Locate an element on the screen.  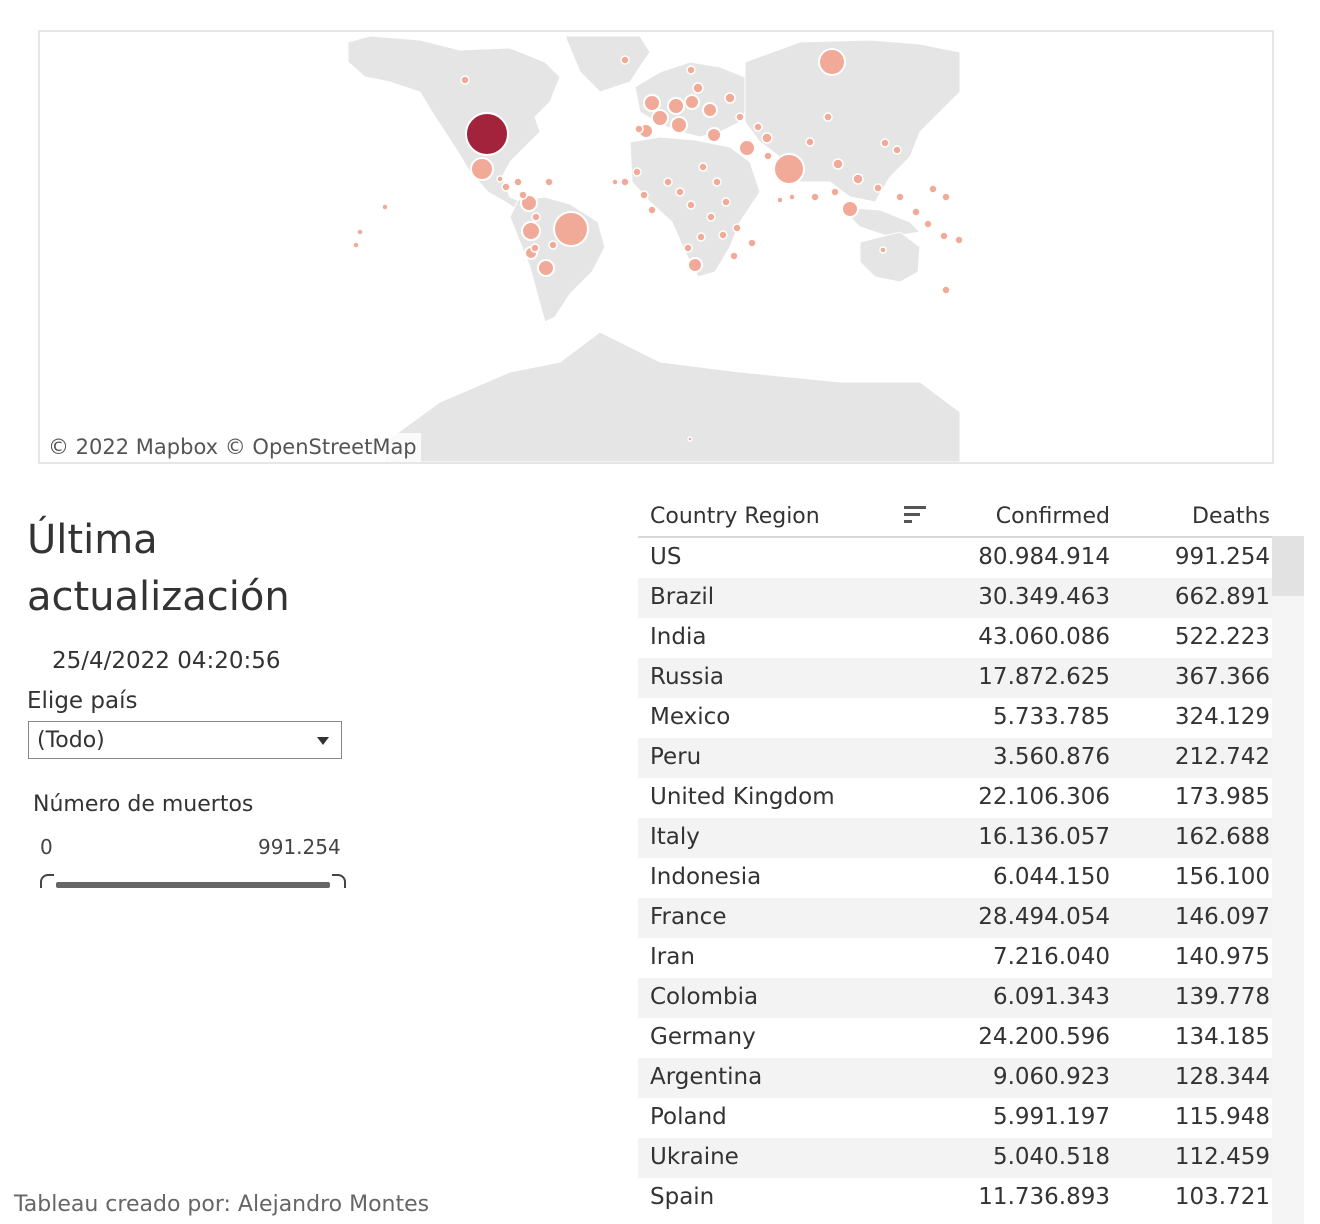
table-row: Brazil 30.349.463 662.891 is located at coordinates (955, 598).